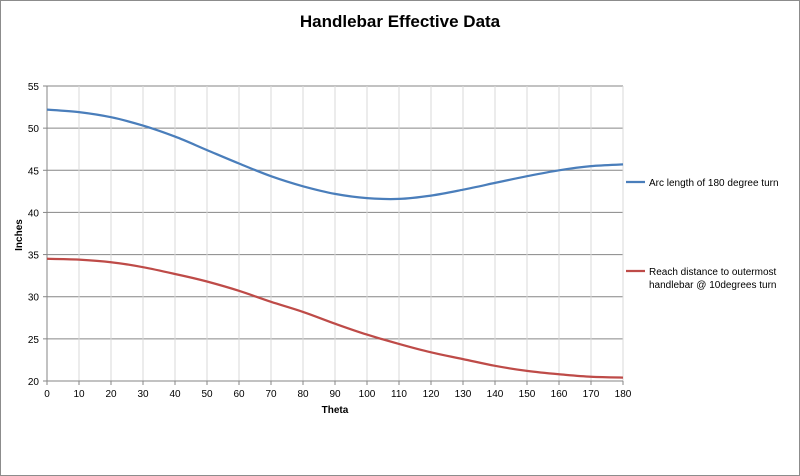 This screenshot has height=476, width=800. I want to click on x-tick-label: 170, so click(591, 394).